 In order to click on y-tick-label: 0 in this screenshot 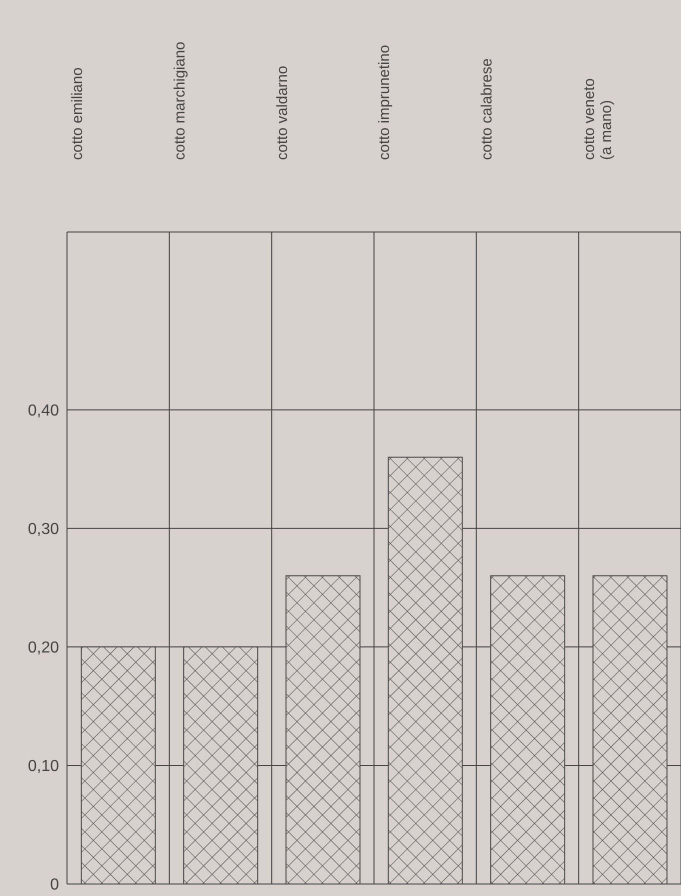, I will do `click(55, 885)`.